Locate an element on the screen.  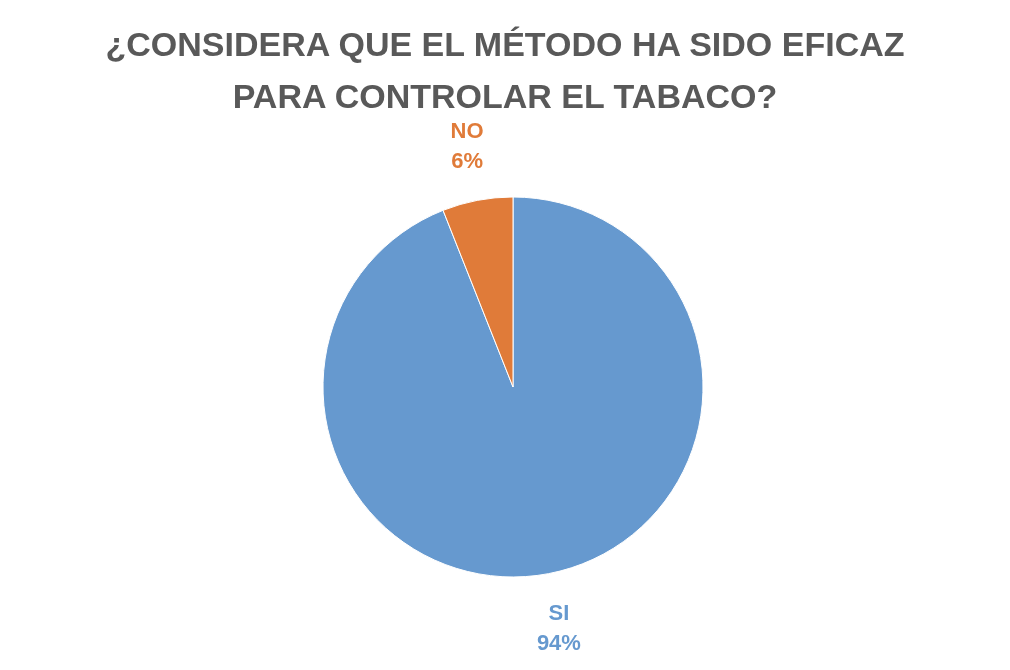
slice-label: NO is located at coordinates (467, 131).